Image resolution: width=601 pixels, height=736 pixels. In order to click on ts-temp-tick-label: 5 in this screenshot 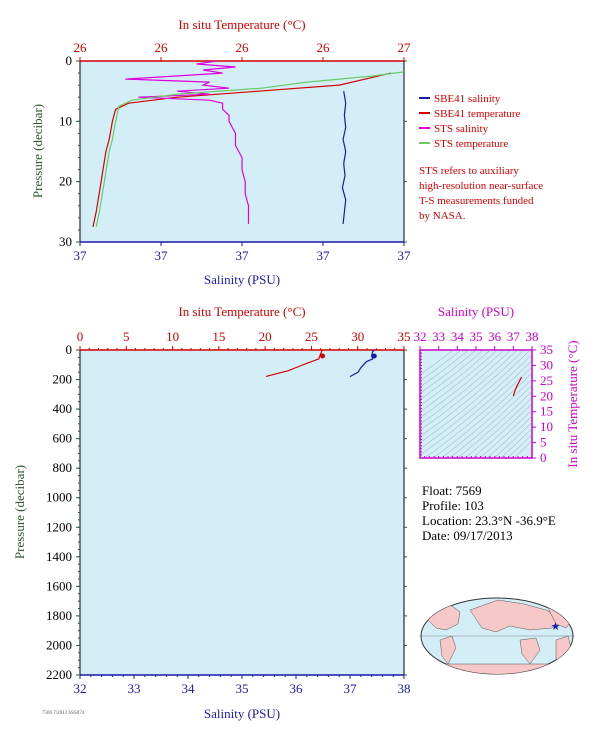, I will do `click(543, 442)`.